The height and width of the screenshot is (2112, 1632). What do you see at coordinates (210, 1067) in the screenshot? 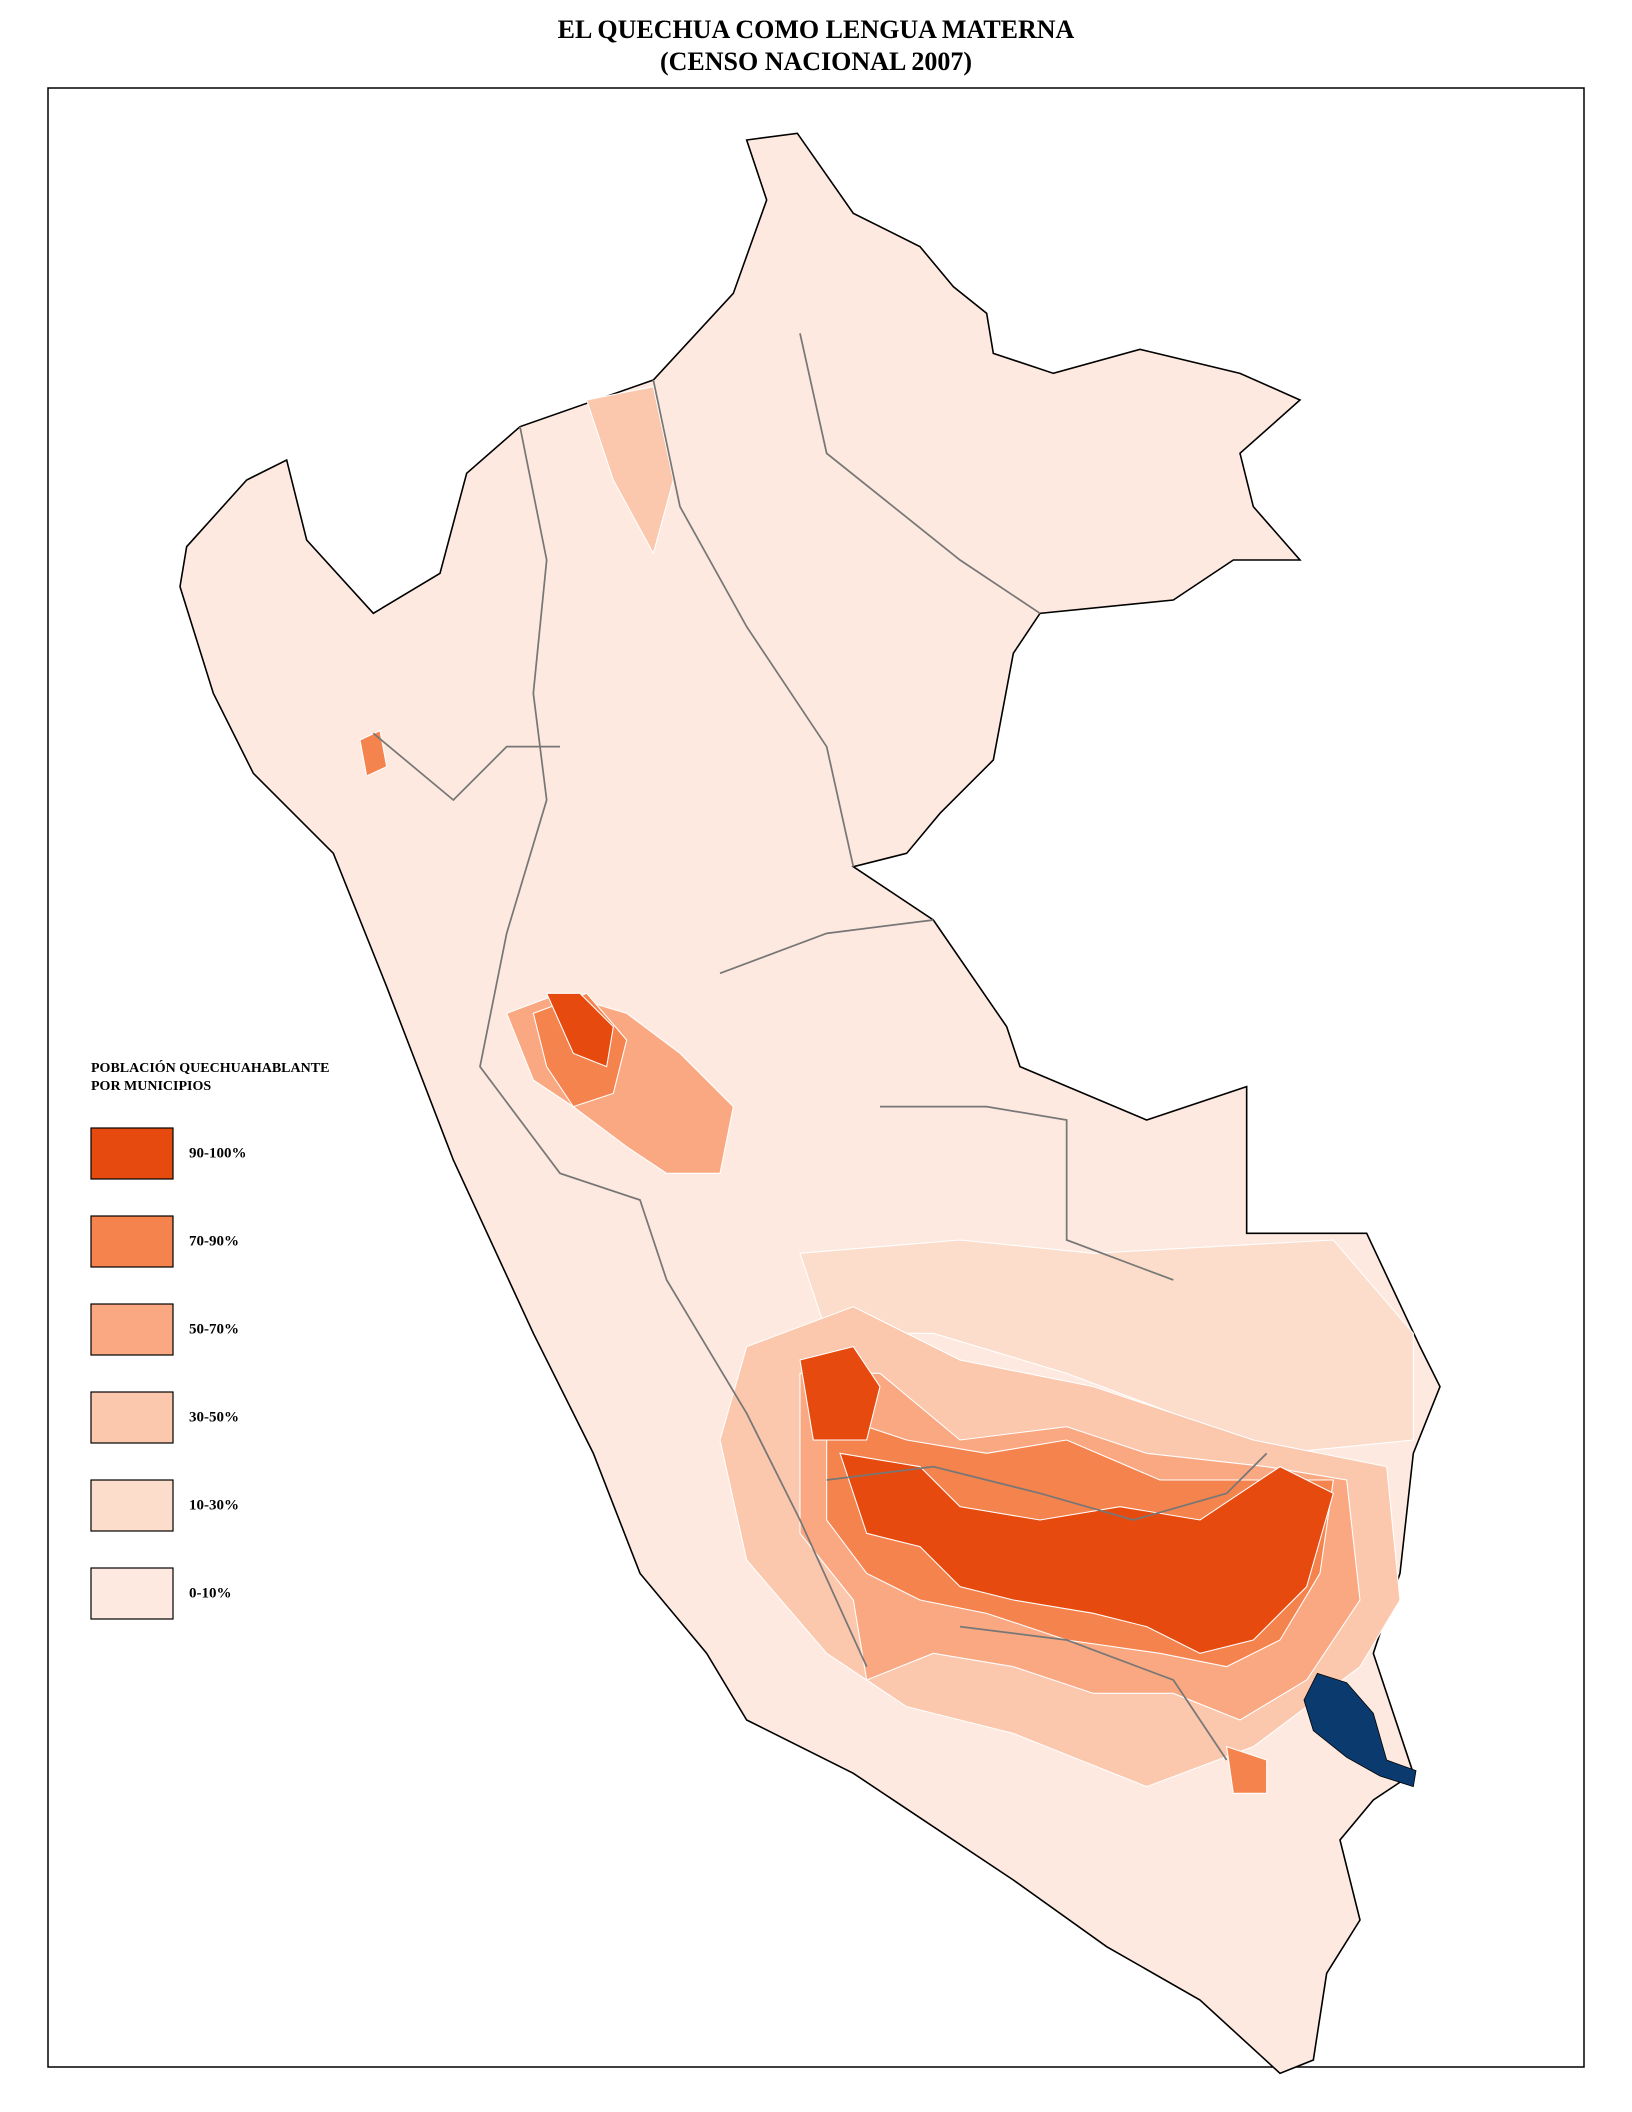
I see `legend-title: POBLACIÓN QUECHUAHABLANTE` at bounding box center [210, 1067].